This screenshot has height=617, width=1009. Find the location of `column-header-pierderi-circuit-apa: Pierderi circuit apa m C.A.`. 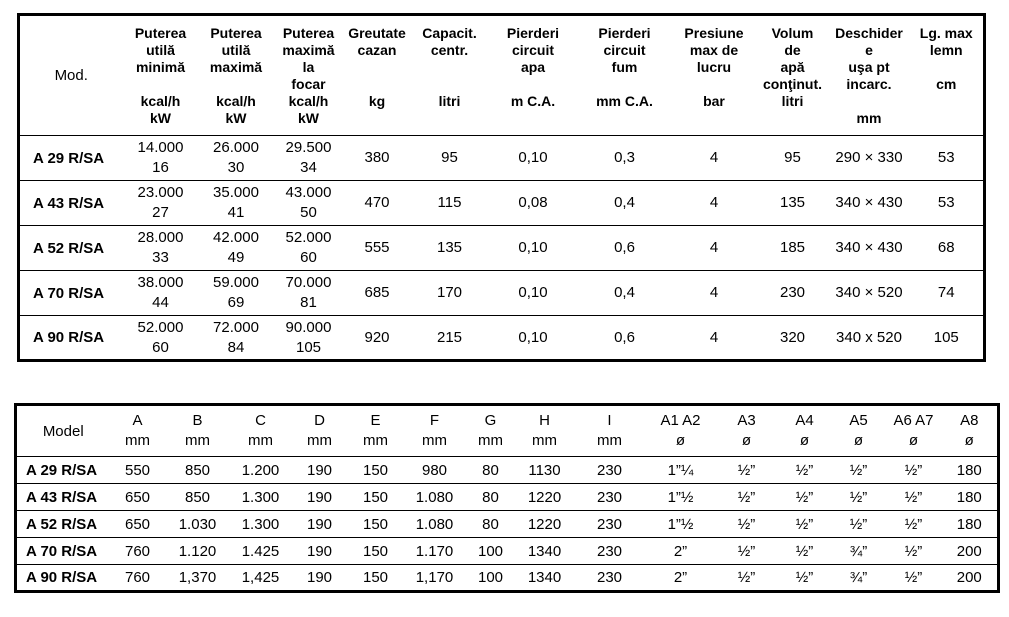

column-header-pierderi-circuit-apa: Pierderi circuit apa m C.A. is located at coordinates (533, 67).